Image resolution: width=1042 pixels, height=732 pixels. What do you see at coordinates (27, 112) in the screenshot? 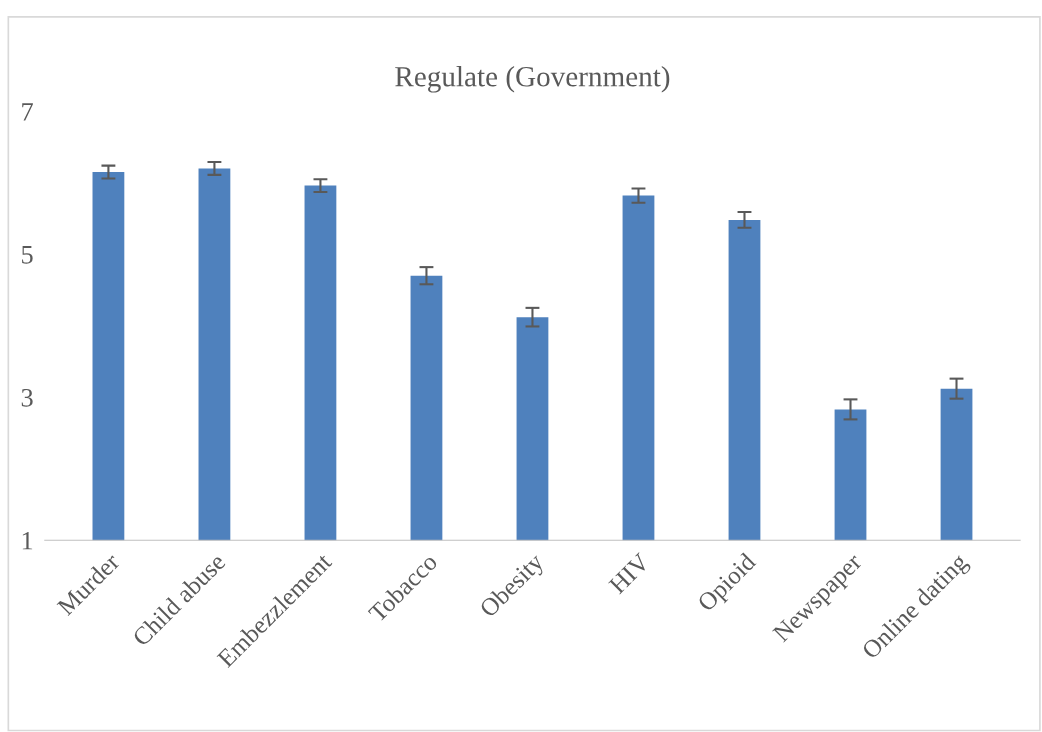
I see `y-tick-label: 7` at bounding box center [27, 112].